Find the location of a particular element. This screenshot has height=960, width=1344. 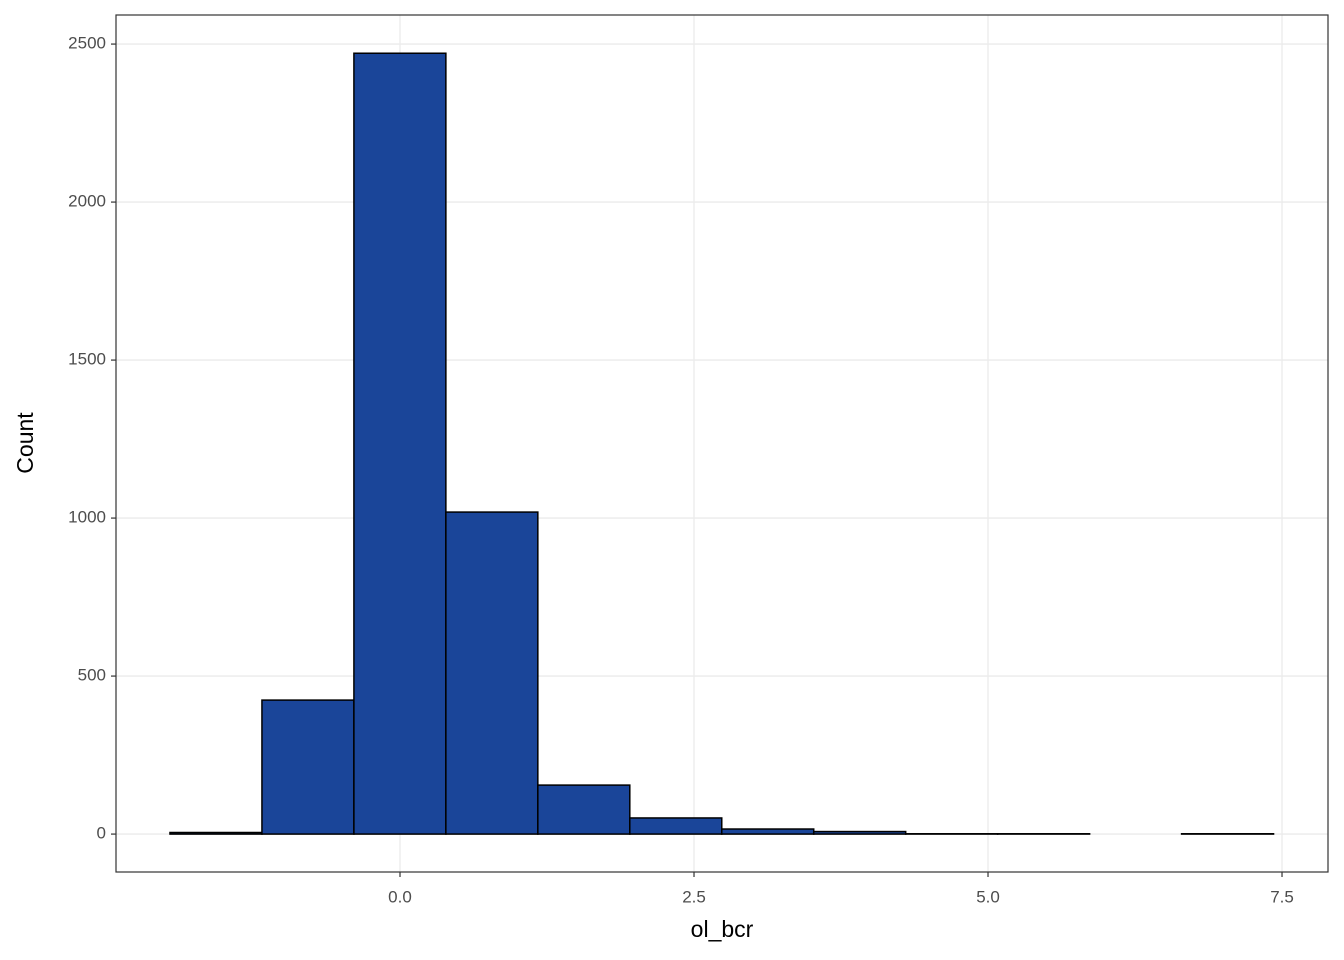

x-tick-label: 7.5 is located at coordinates (1282, 896).